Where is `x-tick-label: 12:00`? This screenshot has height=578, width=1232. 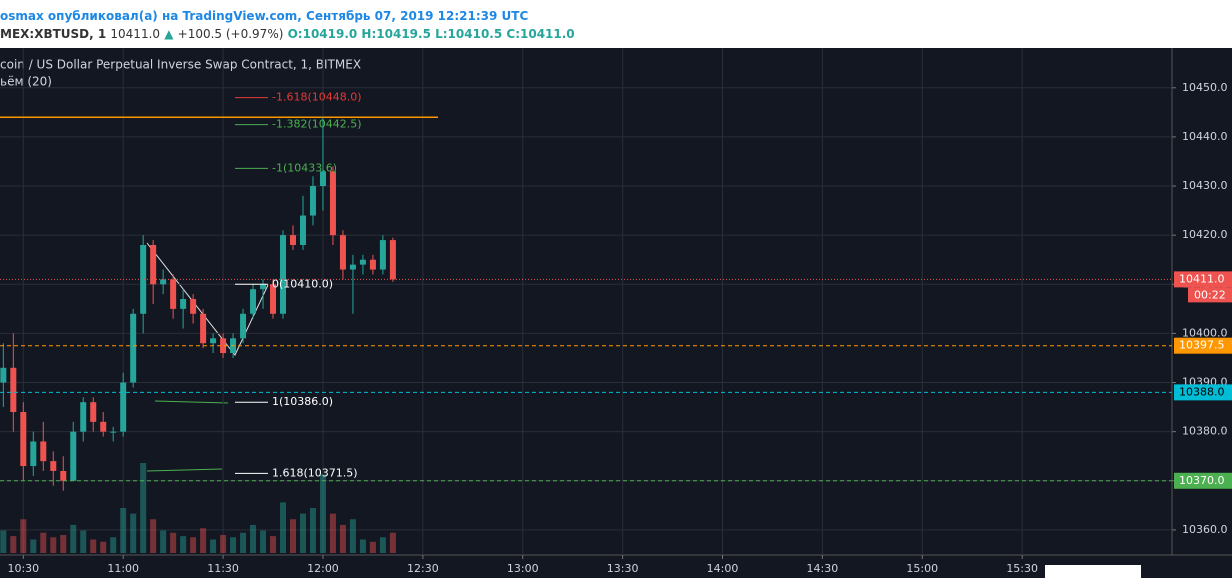
x-tick-label: 12:00 is located at coordinates (323, 568).